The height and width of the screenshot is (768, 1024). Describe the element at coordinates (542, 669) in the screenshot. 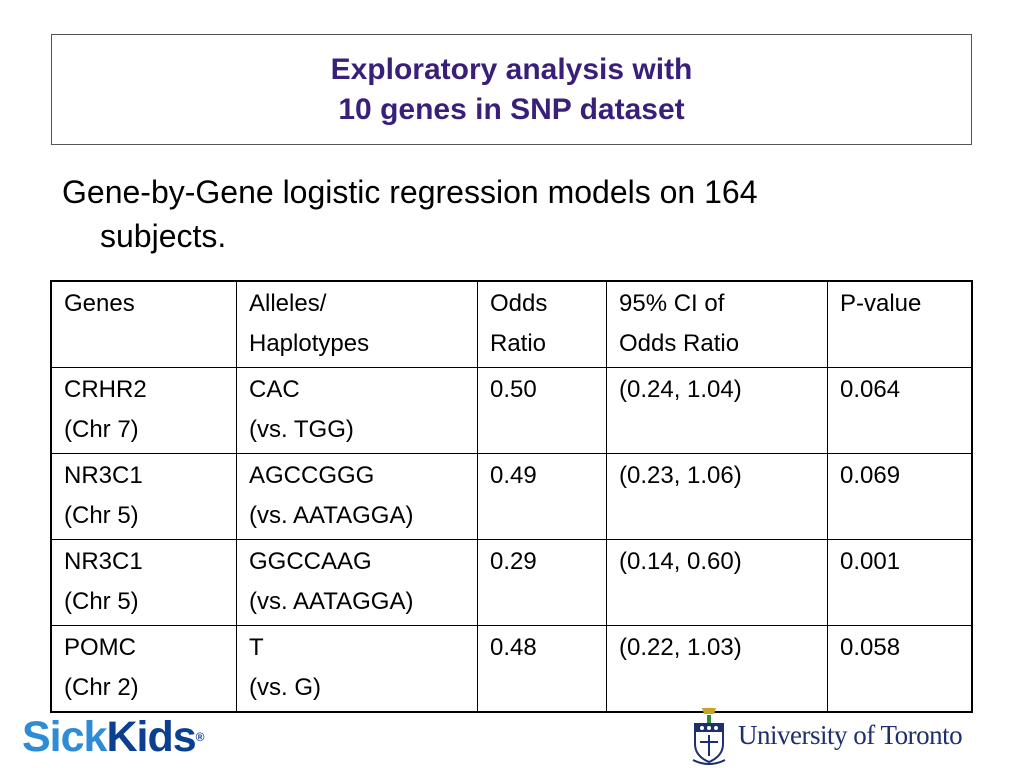

I see `cell-odds-ratio: 0.48` at that location.